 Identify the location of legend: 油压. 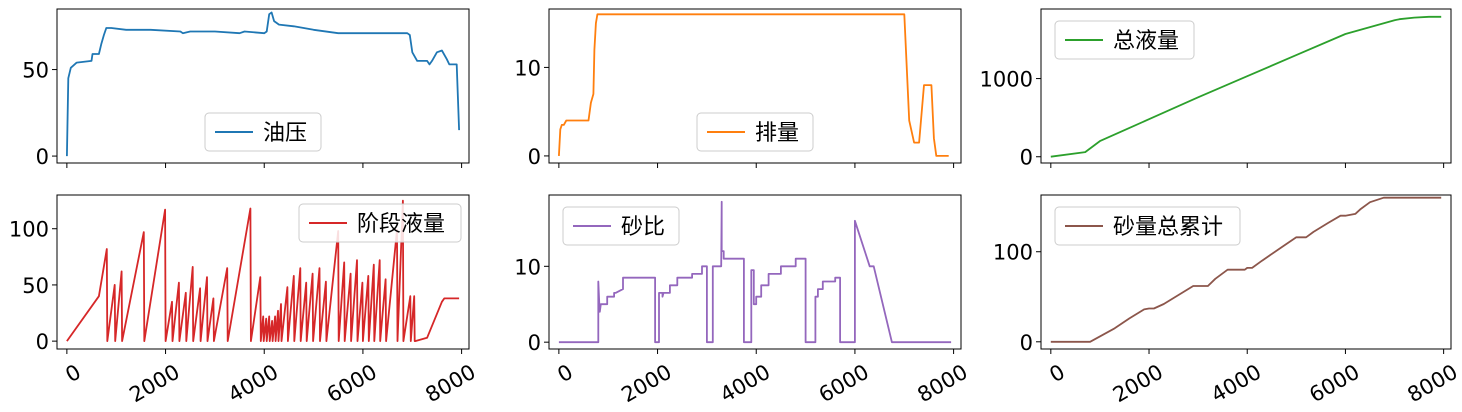
(263, 132).